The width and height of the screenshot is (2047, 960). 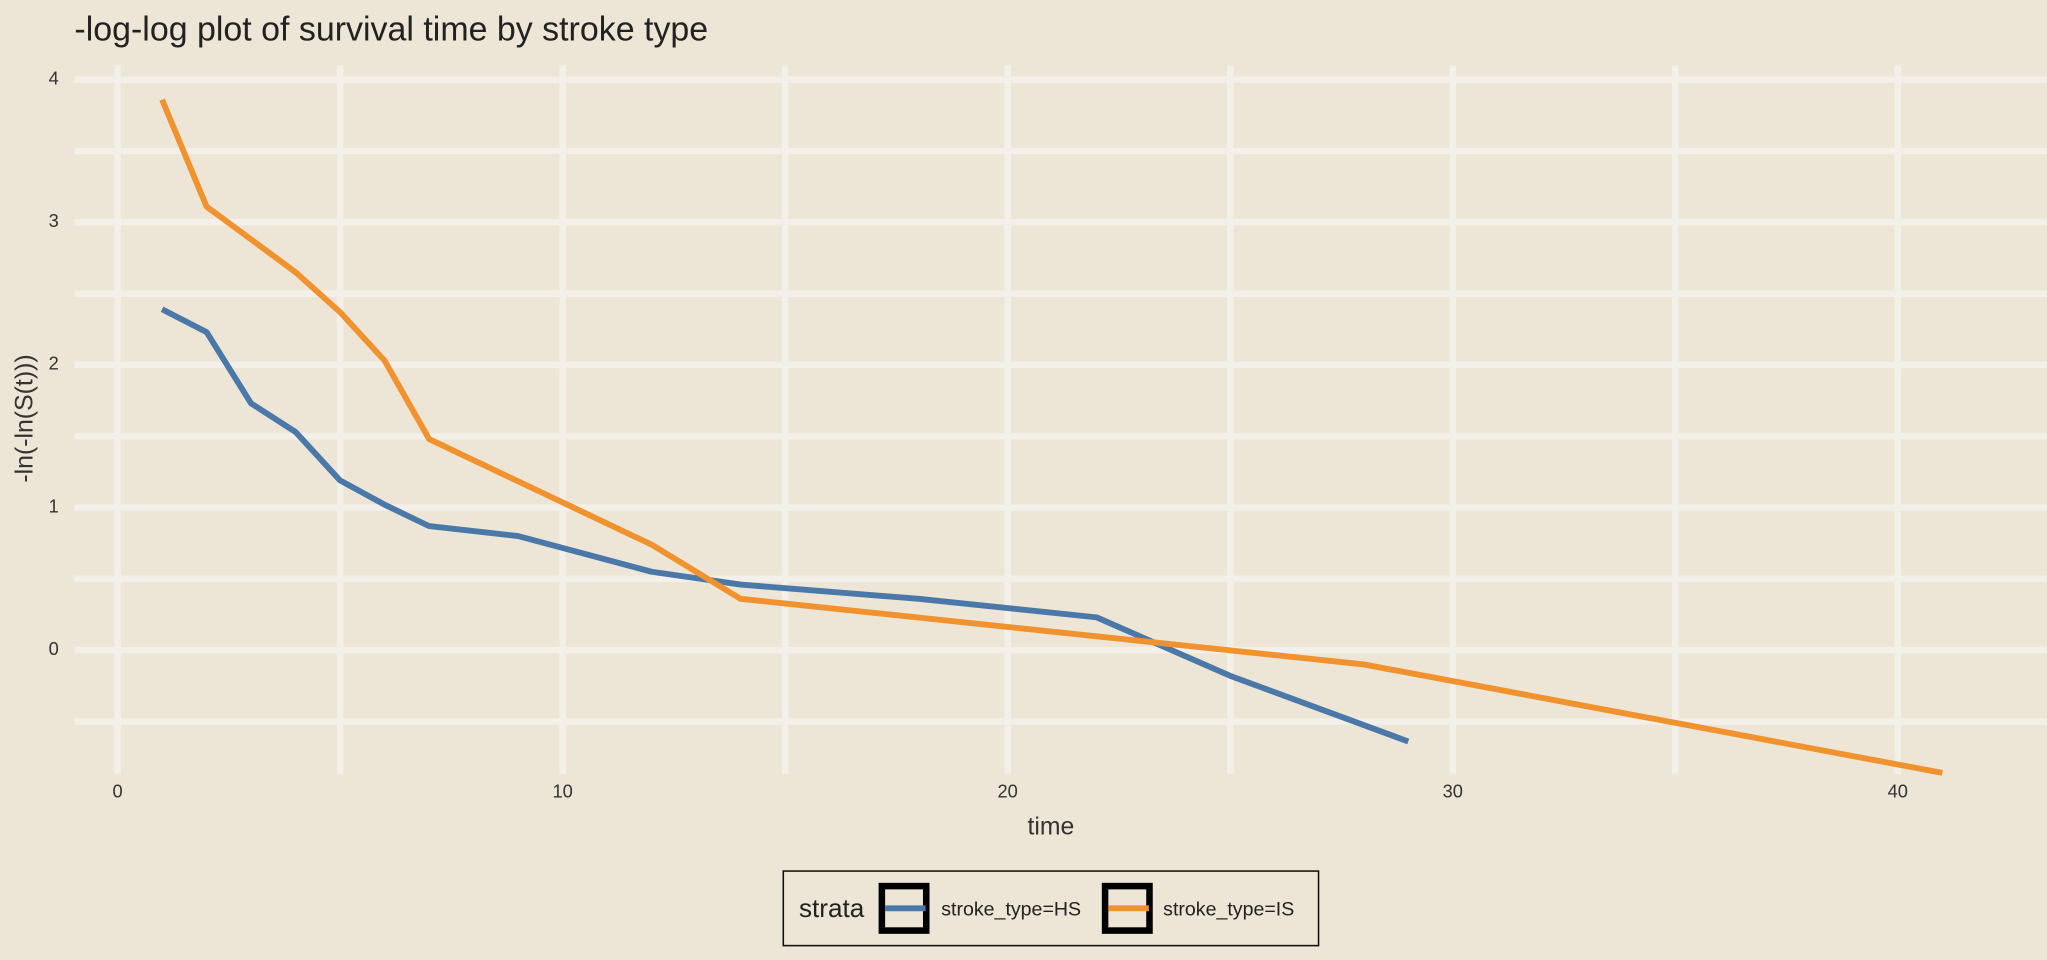 What do you see at coordinates (1008, 790) in the screenshot?
I see `x-tick-label: 20` at bounding box center [1008, 790].